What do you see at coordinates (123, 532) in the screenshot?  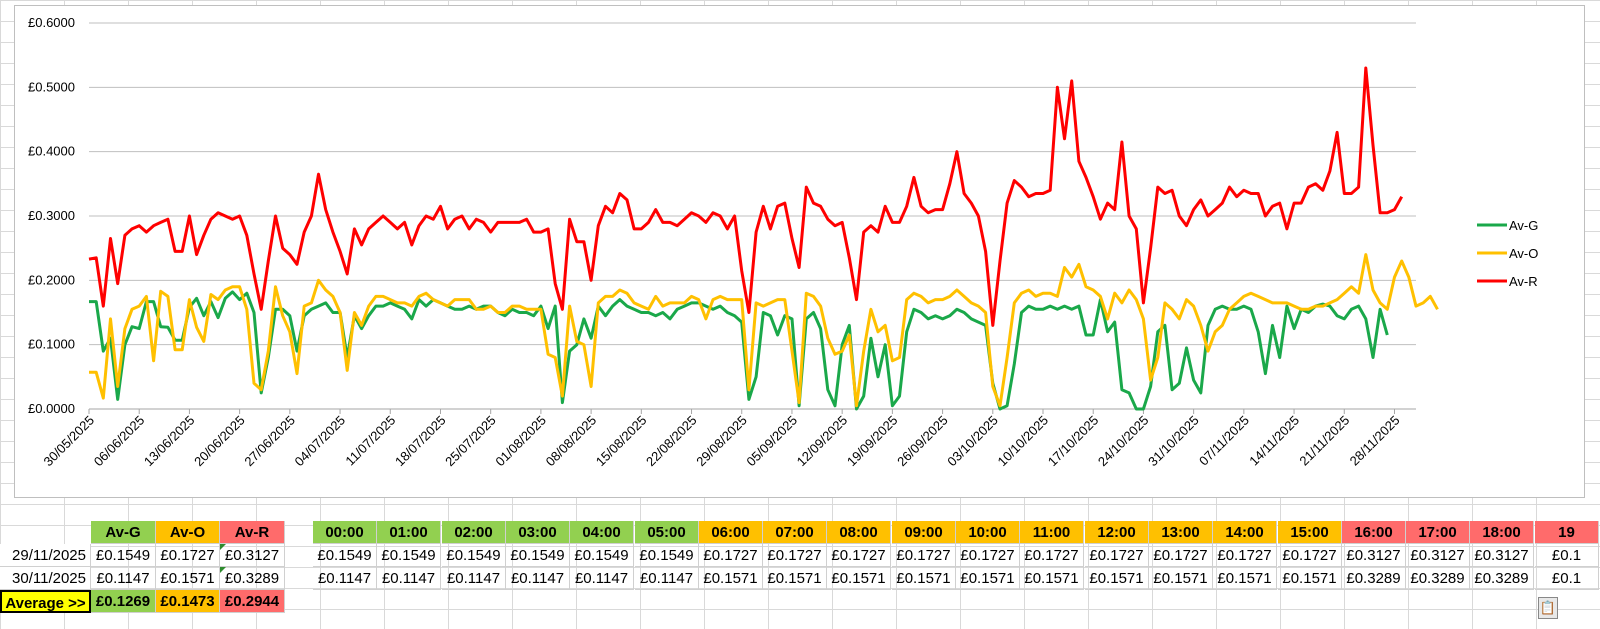 I see `header-av_g: Av-G` at bounding box center [123, 532].